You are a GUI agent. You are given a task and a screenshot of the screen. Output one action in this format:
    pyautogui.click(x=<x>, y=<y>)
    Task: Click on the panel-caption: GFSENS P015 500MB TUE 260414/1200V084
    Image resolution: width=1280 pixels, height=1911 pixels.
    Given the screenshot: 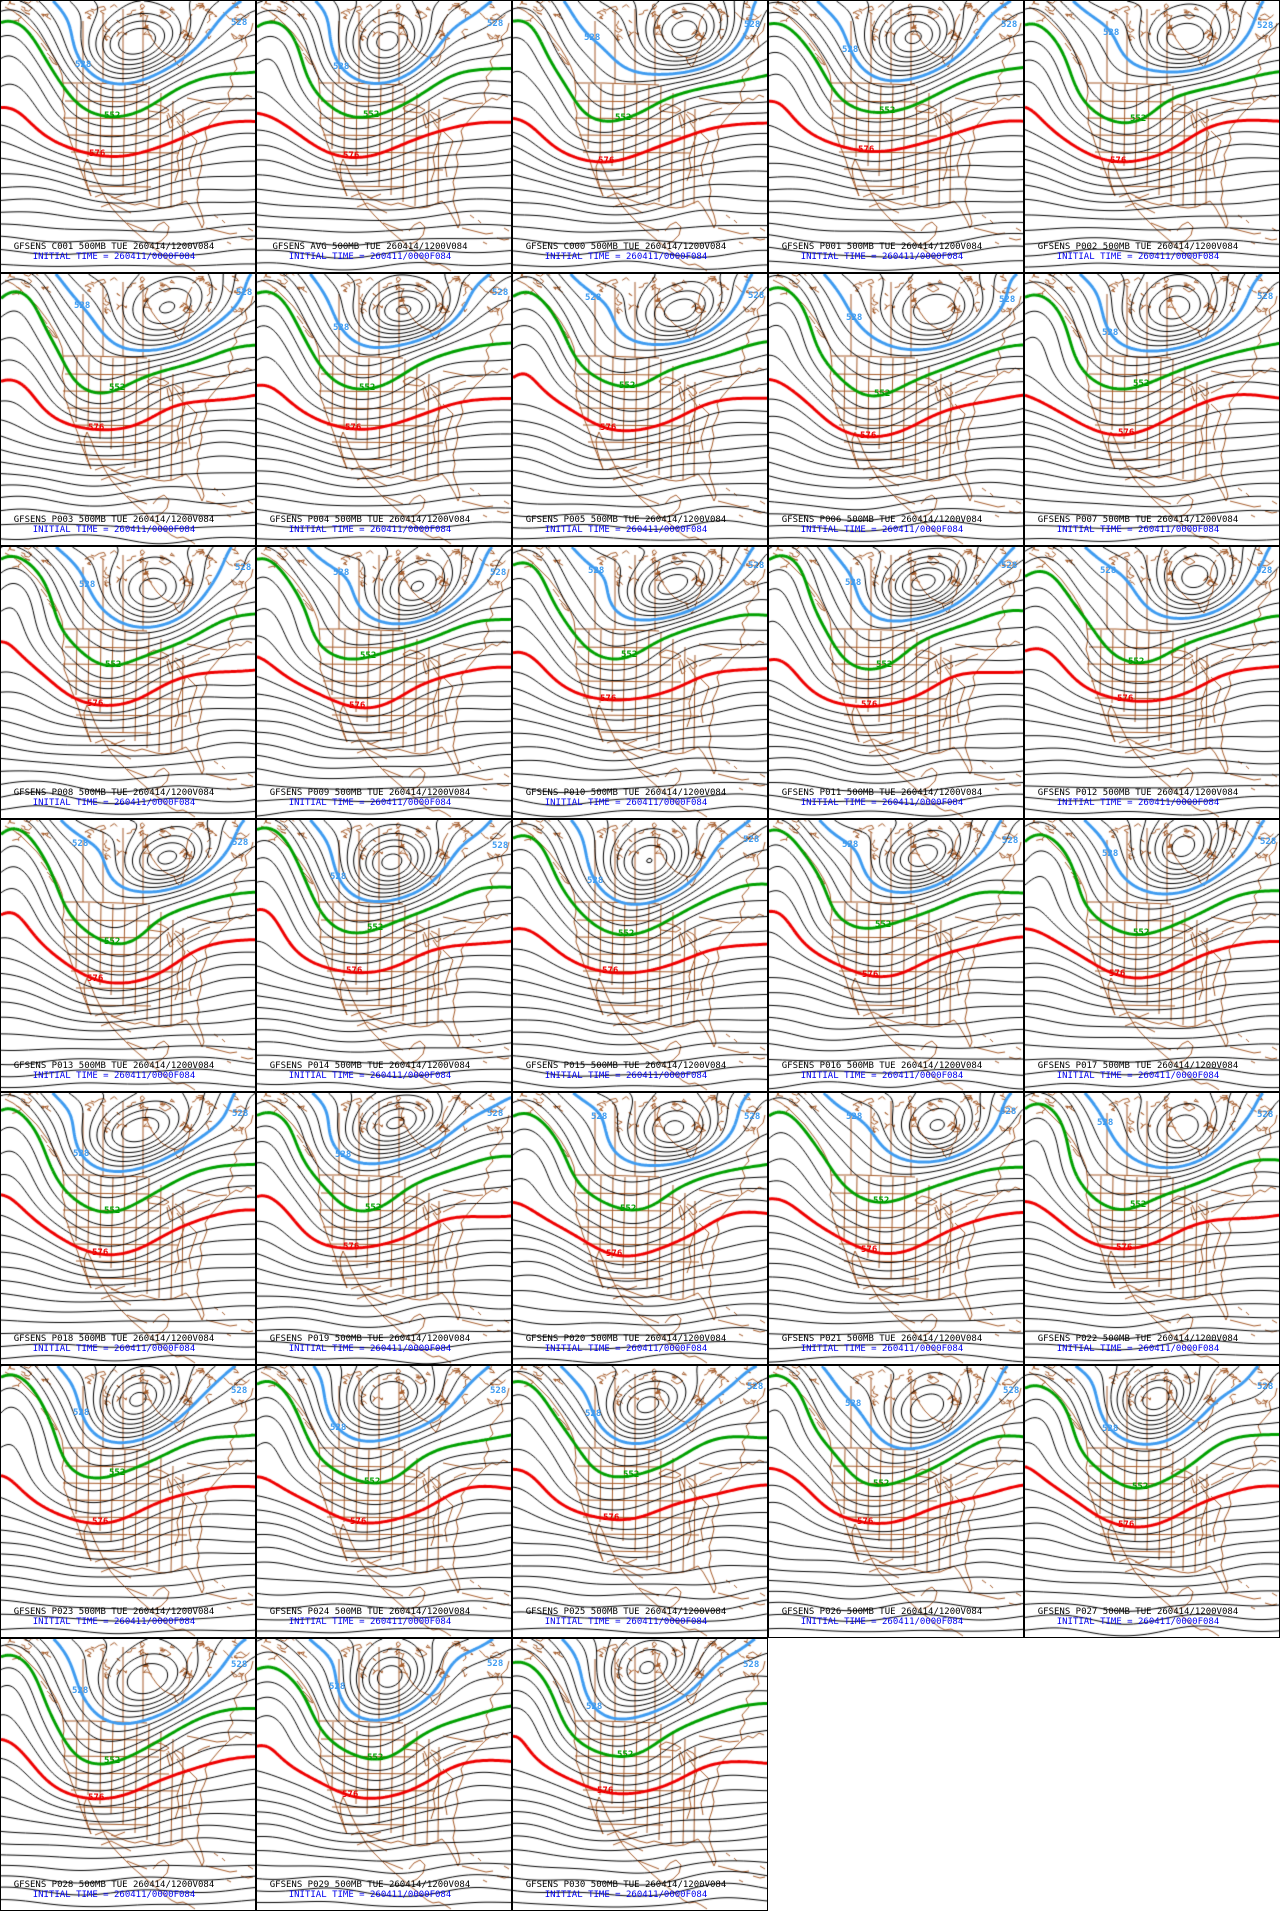 What is the action you would take?
    pyautogui.click(x=626, y=1066)
    